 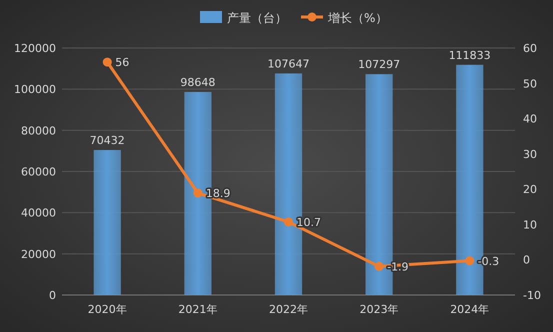 I want to click on x-tick-label: 2022年, so click(x=288, y=309).